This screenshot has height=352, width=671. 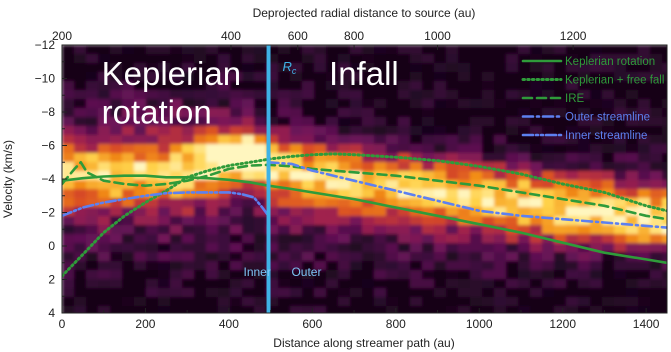 I want to click on annotation-infall: Infall, so click(x=364, y=73).